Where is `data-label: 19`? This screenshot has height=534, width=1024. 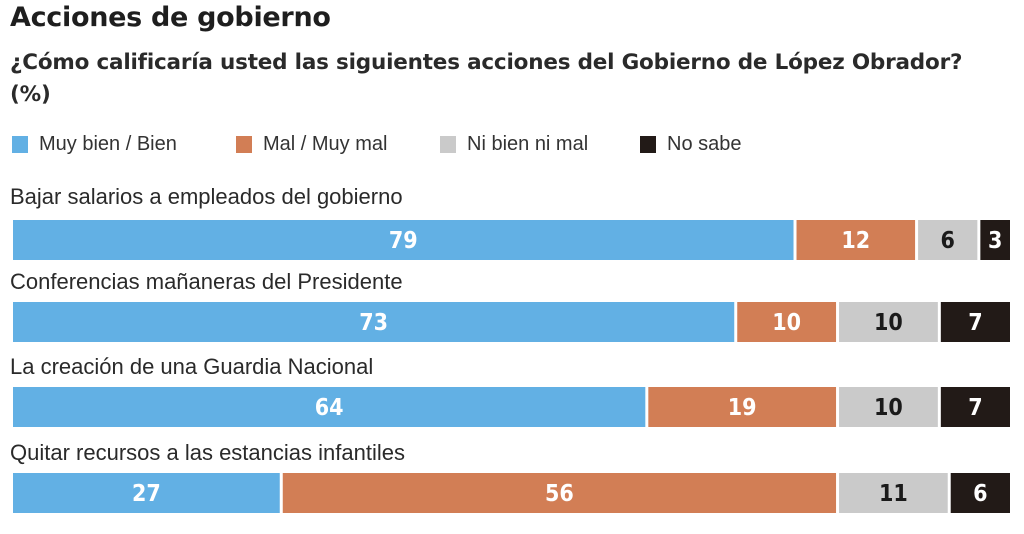 data-label: 19 is located at coordinates (742, 408).